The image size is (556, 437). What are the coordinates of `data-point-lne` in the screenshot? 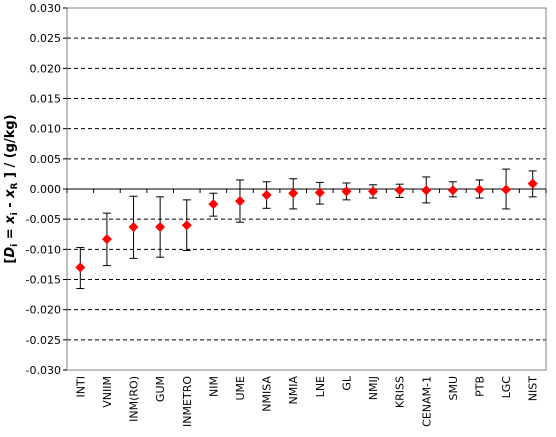 It's located at (319, 192).